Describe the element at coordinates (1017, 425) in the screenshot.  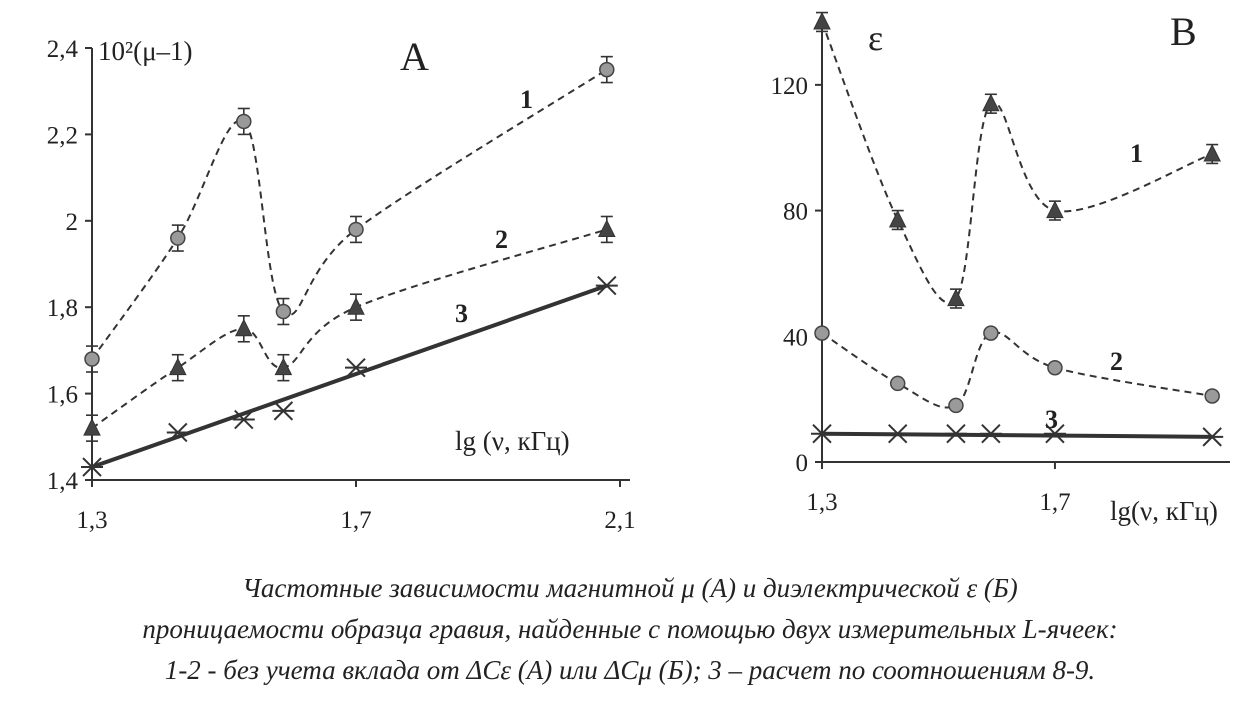
I see `panel-b-series-3: 3` at that location.